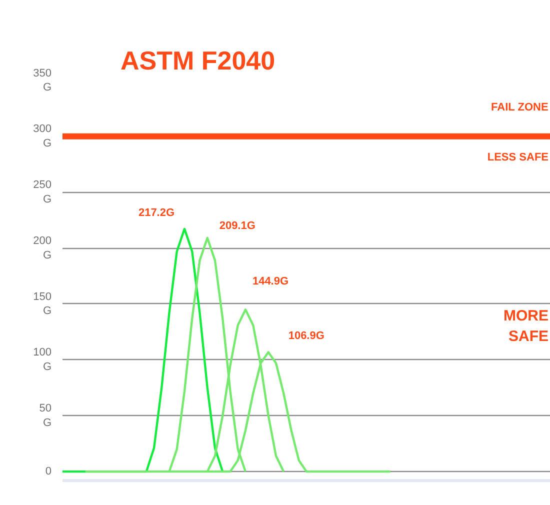  I want to click on data-label: 209.1G, so click(237, 226).